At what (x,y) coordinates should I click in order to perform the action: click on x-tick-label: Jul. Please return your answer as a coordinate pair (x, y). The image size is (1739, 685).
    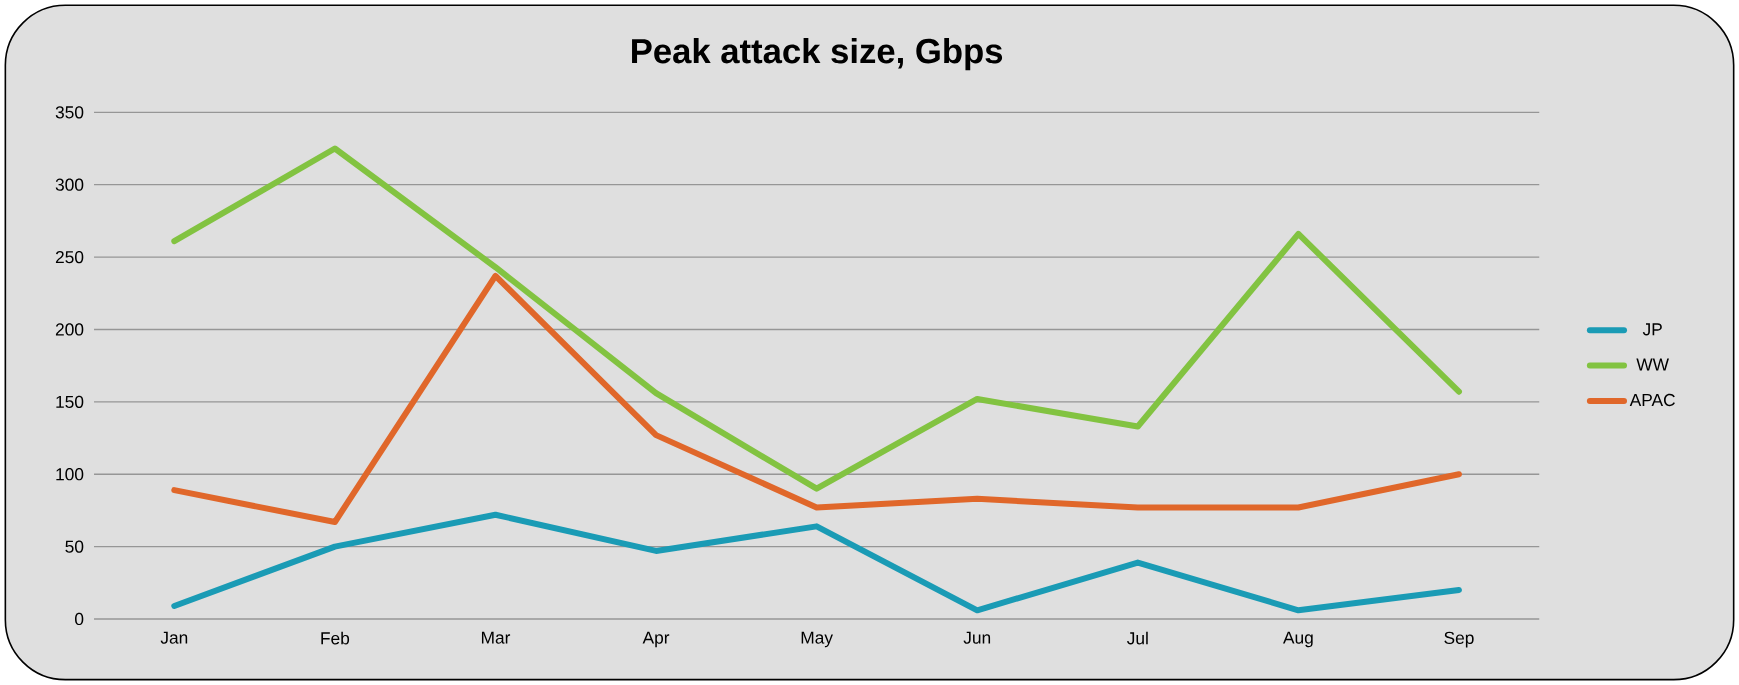
    Looking at the image, I should click on (1137, 638).